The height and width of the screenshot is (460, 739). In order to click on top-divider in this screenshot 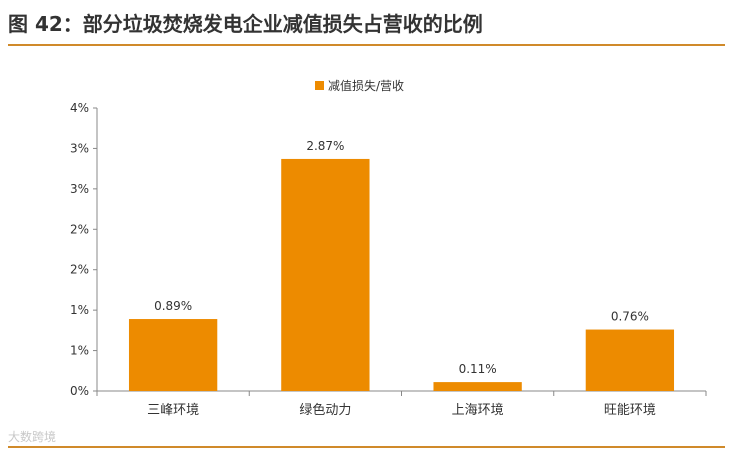, I will do `click(366, 45)`.